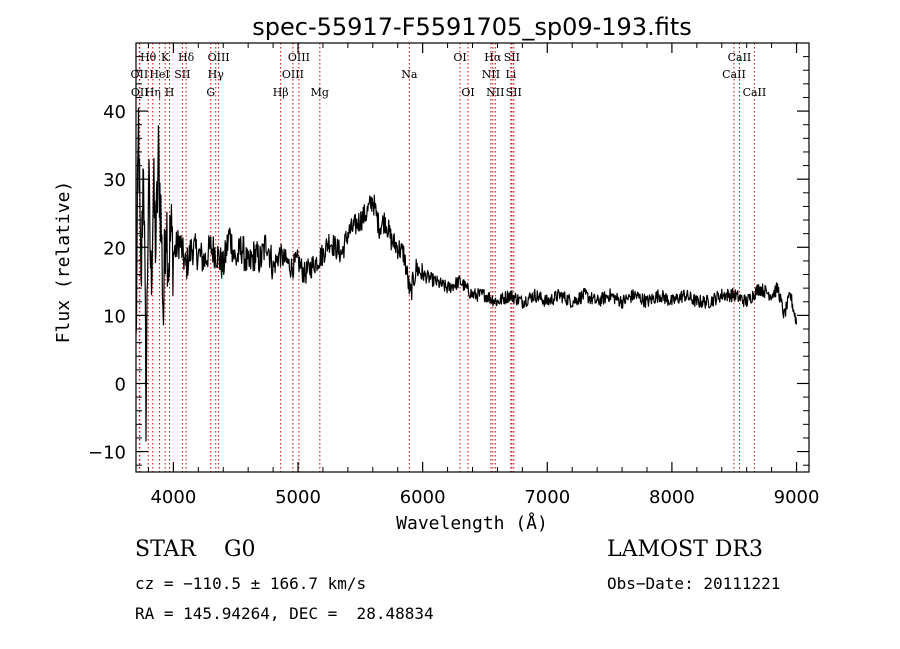 This screenshot has height=649, width=900. I want to click on survey-name: LAMOST DR3, so click(685, 549).